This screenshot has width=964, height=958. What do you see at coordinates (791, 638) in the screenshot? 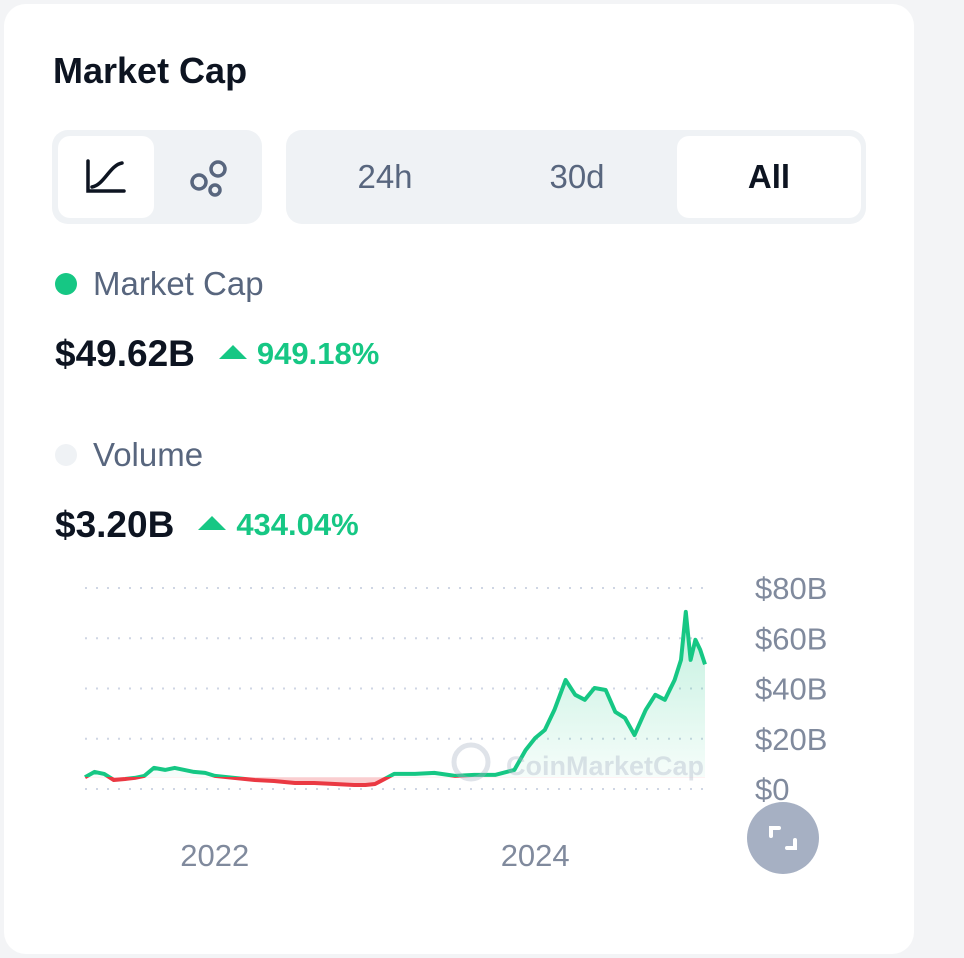
I see `y-tick-label: $60B` at bounding box center [791, 638].